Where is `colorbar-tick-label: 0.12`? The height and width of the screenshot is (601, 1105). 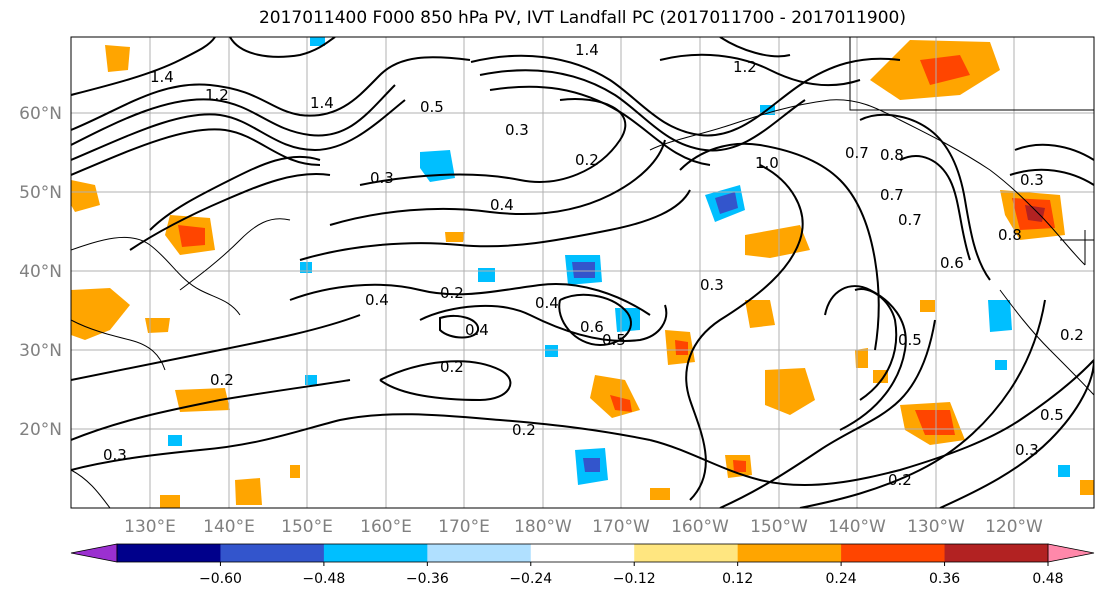 colorbar-tick-label: 0.12 is located at coordinates (737, 579).